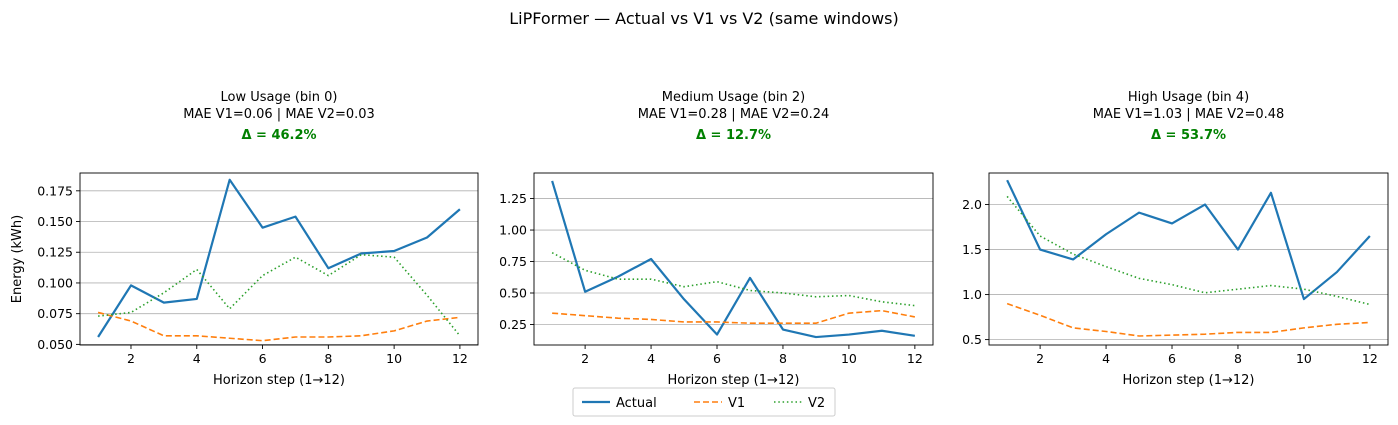 Image resolution: width=1398 pixels, height=425 pixels. I want to click on y-tick-label: 0.150, so click(55, 221).